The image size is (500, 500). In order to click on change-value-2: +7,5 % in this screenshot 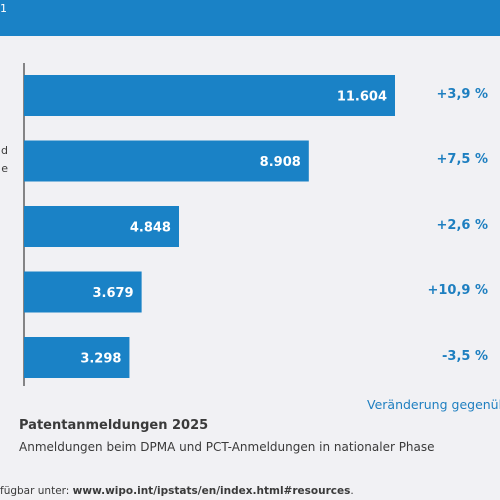, I will do `click(462, 159)`.